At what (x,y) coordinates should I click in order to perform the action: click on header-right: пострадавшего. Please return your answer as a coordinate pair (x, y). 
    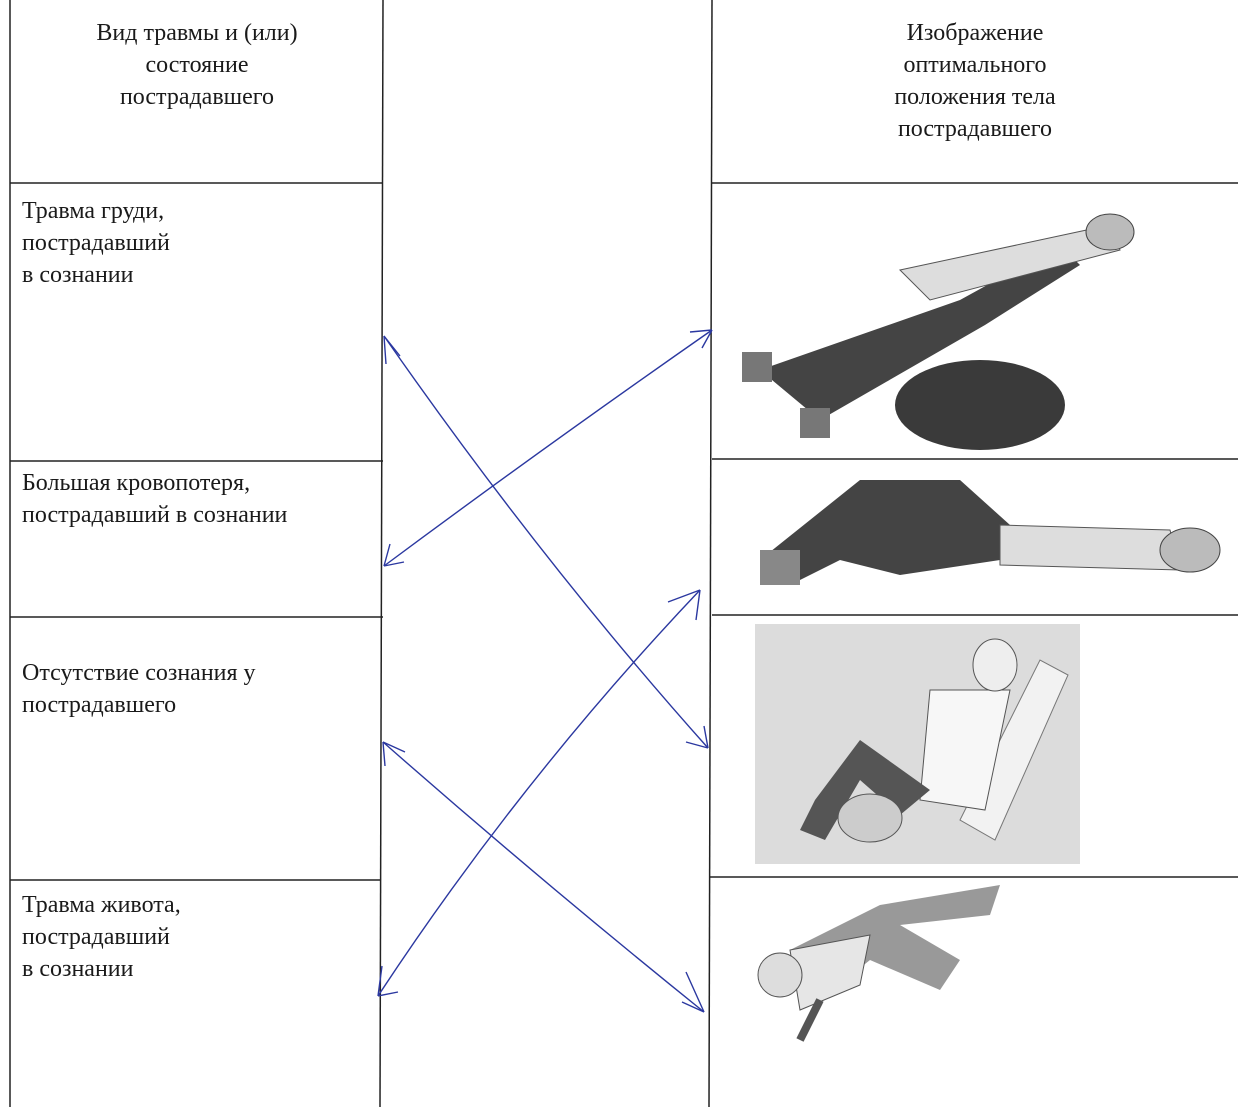
    Looking at the image, I should click on (975, 129).